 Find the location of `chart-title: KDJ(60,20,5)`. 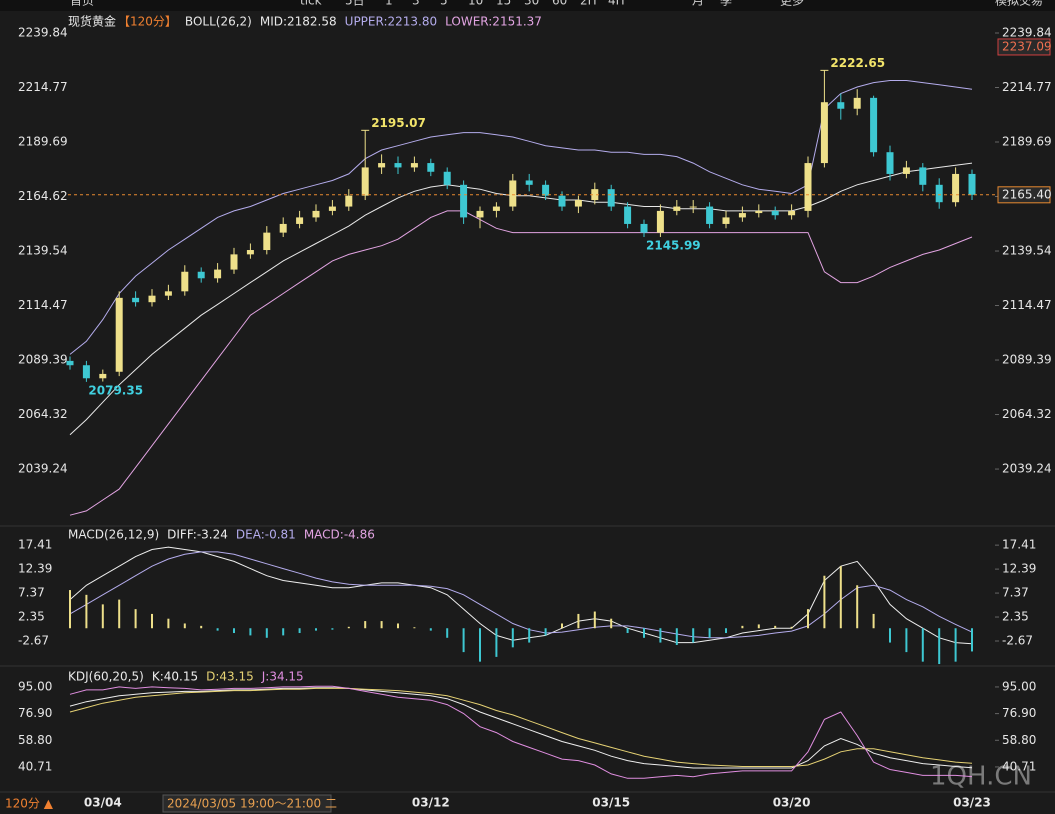

chart-title: KDJ(60,20,5) is located at coordinates (106, 677).